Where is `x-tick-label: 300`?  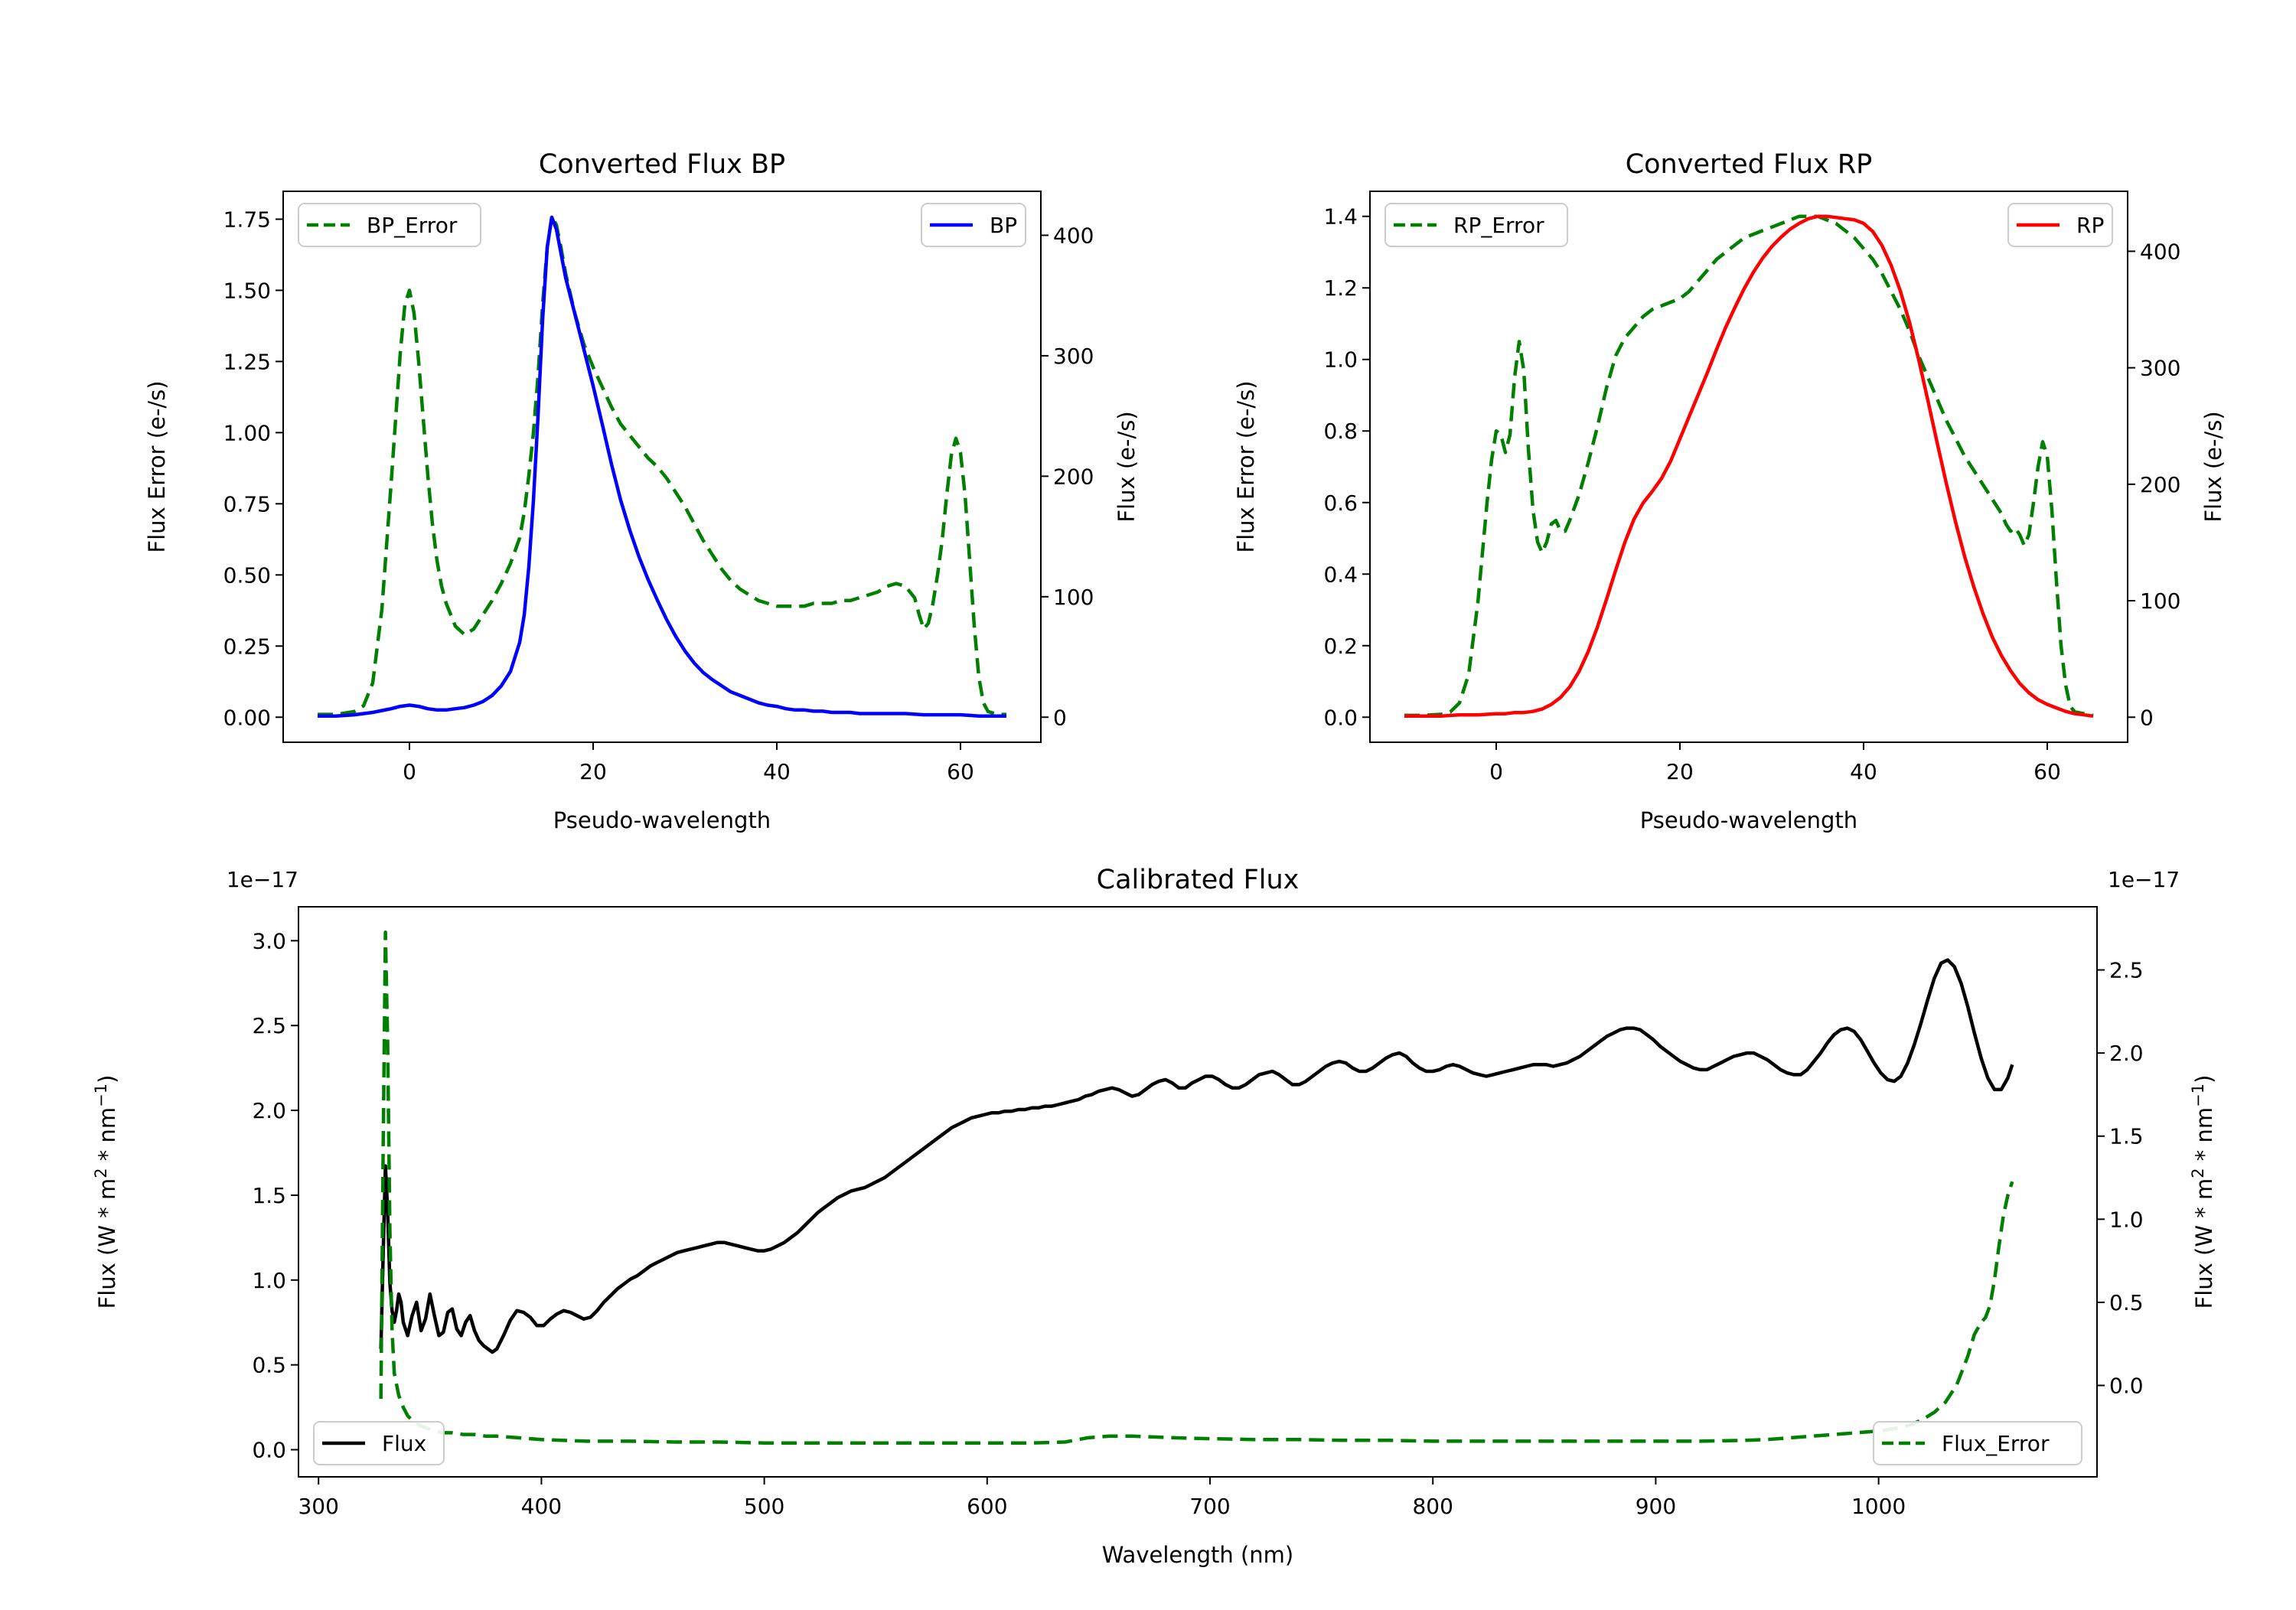 x-tick-label: 300 is located at coordinates (318, 1507).